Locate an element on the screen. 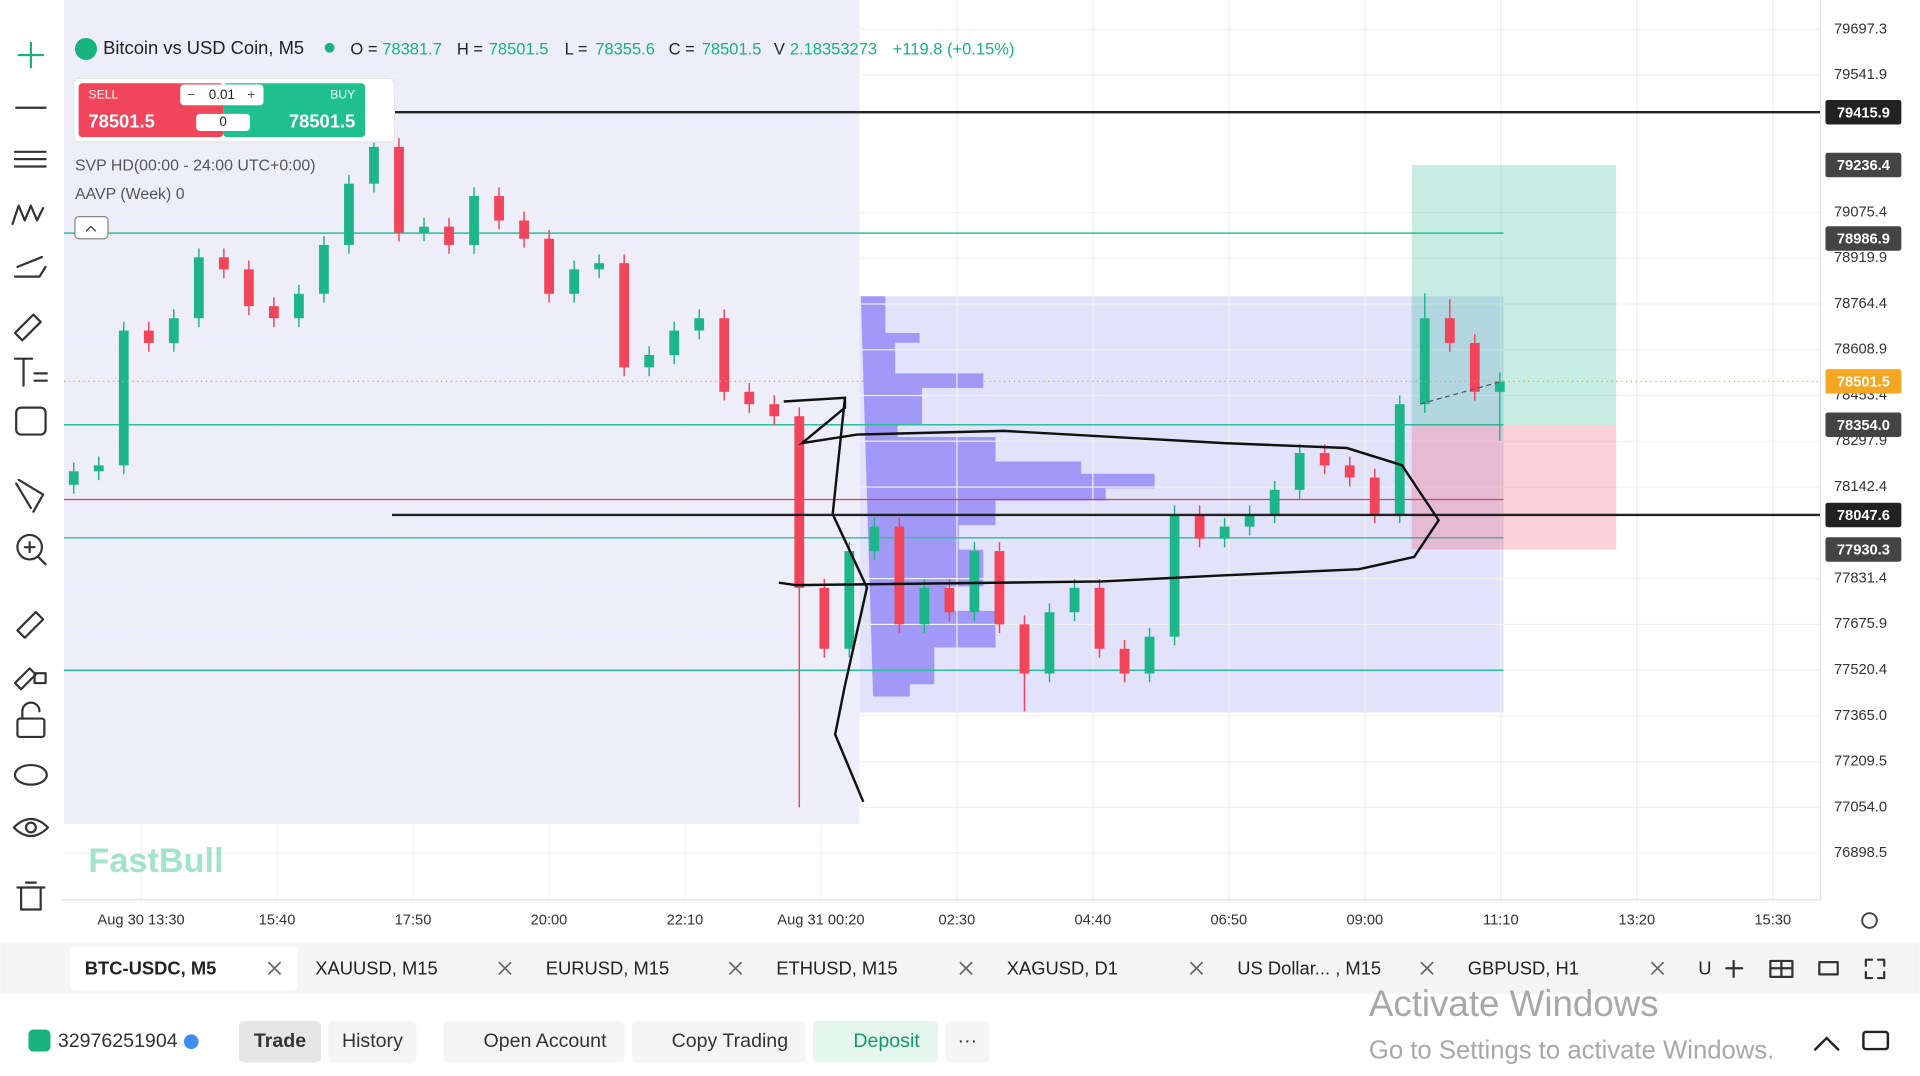 The width and height of the screenshot is (1920, 1076). y-tick-label: 76898.5 is located at coordinates (1860, 853).